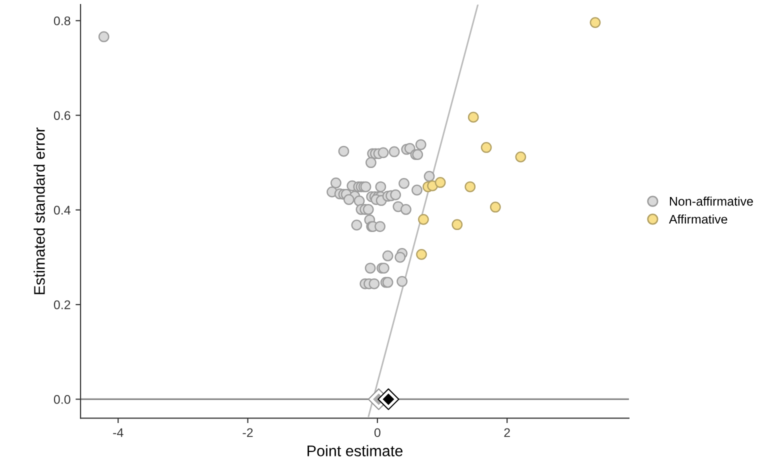 This screenshot has width=767, height=457. What do you see at coordinates (62, 305) in the screenshot?
I see `y-tick-label: 0.2` at bounding box center [62, 305].